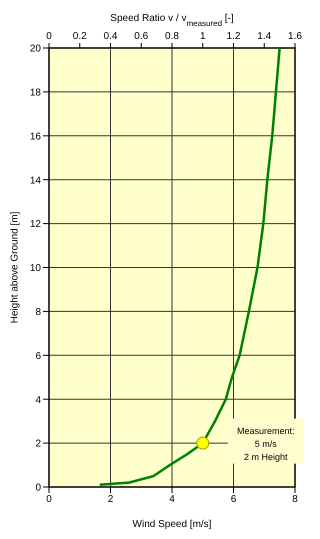 This screenshot has width=320, height=539. I want to click on y-tick-label: 0, so click(38, 488).